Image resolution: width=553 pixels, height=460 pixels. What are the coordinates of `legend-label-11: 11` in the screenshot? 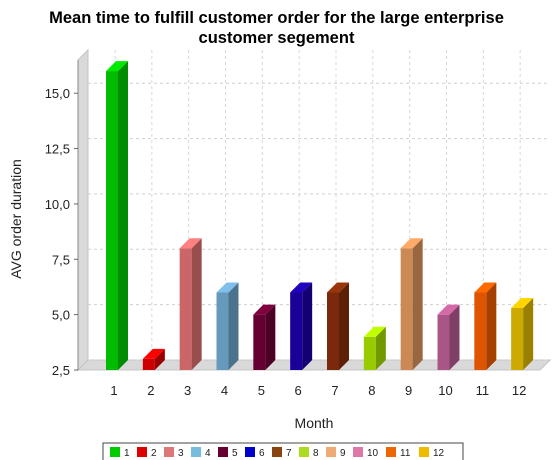 It's located at (405, 453).